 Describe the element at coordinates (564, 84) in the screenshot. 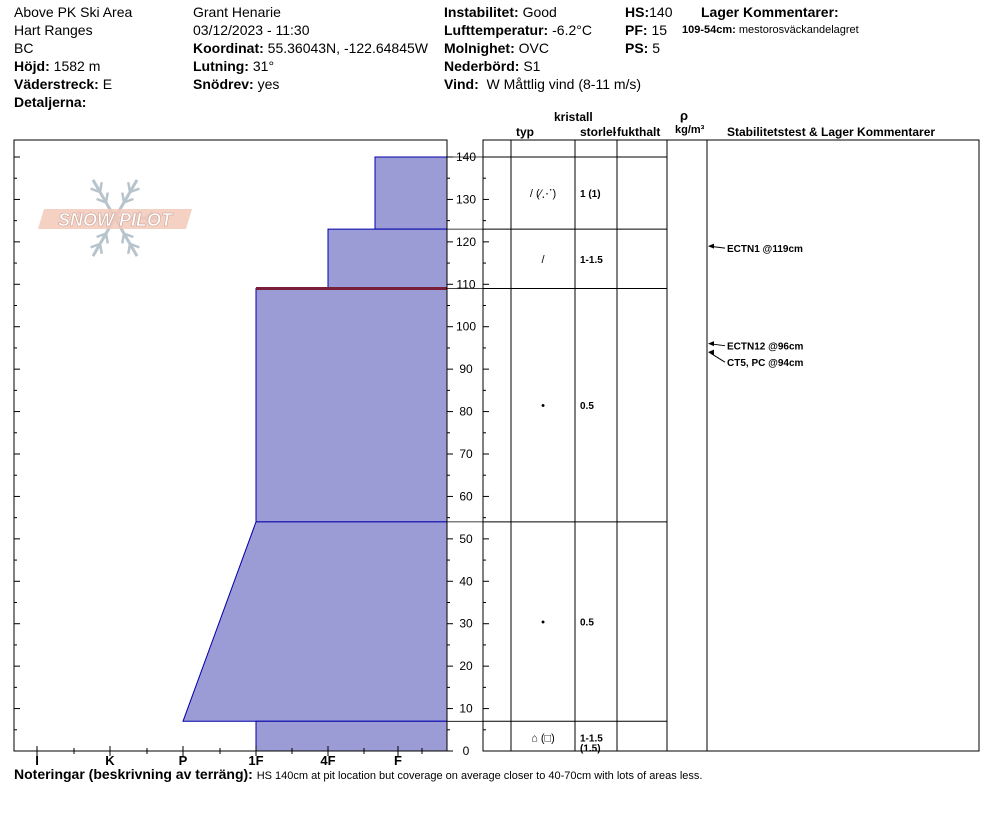

I see `wind-value: W Måttlig vind (8-11 m/s)` at that location.